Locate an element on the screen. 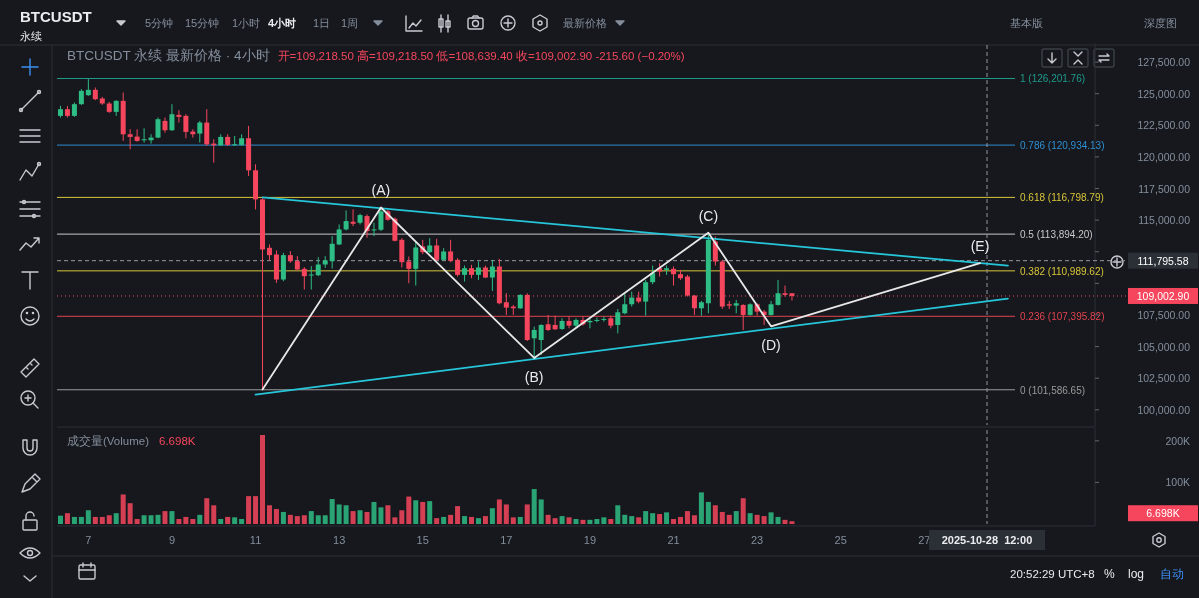  y-tick-label: 125,000.00 is located at coordinates (1164, 93).